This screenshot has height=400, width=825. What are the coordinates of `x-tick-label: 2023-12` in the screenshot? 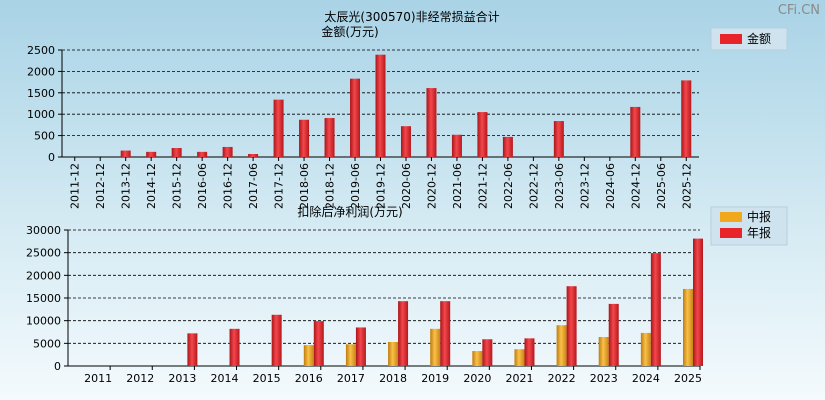 It's located at (584, 186).